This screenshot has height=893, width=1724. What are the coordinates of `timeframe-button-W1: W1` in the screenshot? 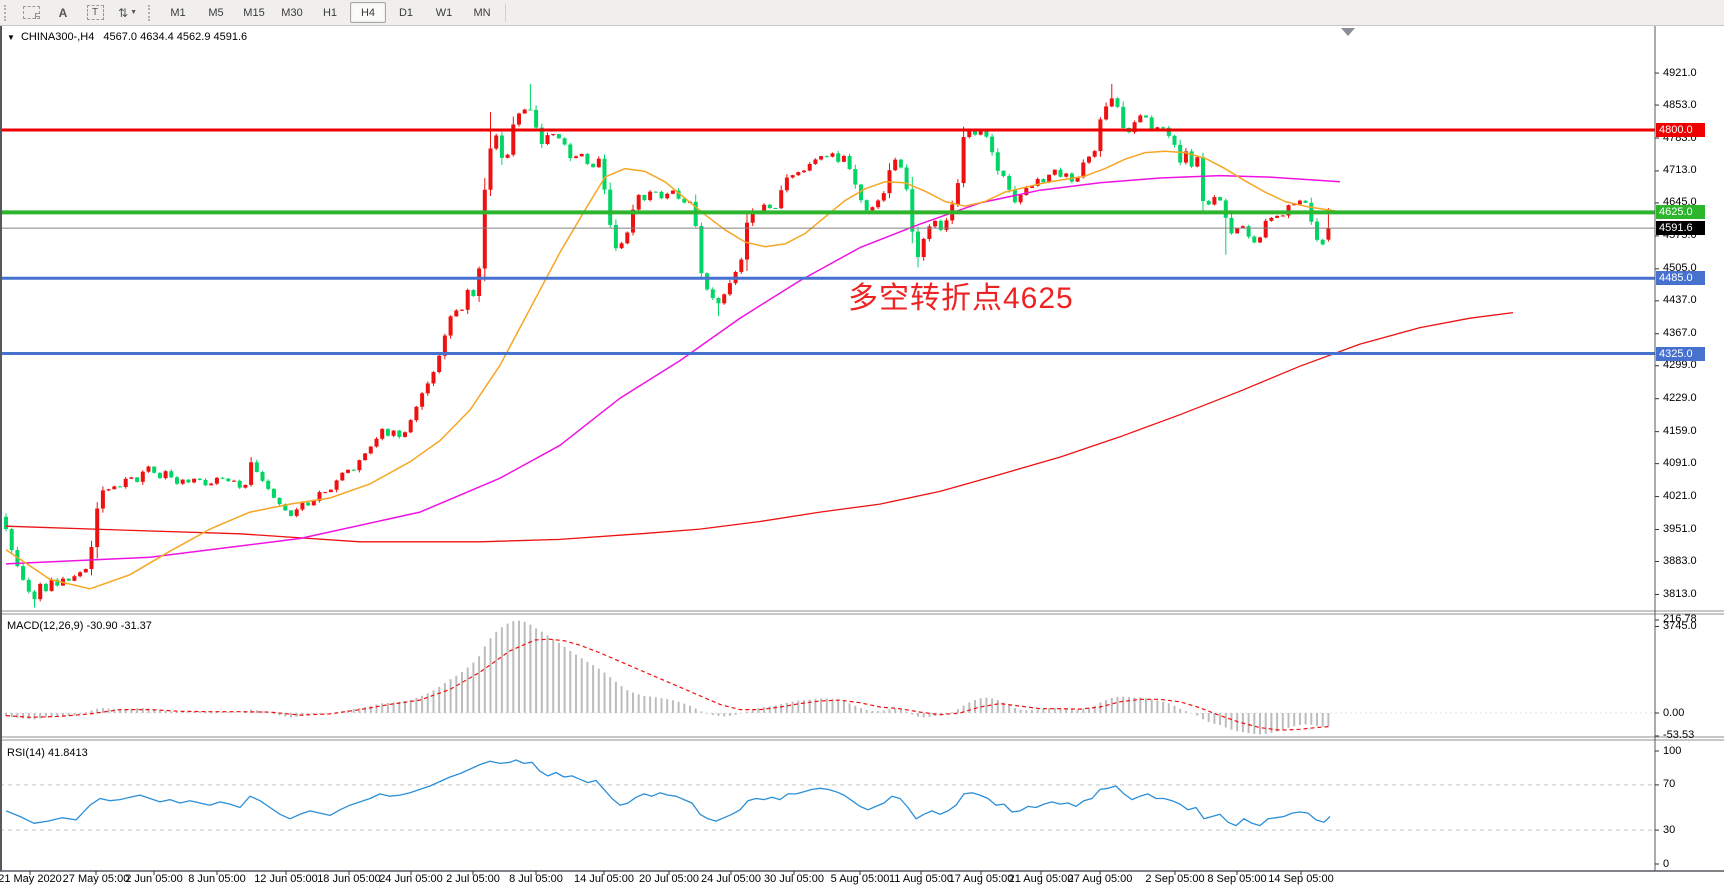 It's located at (444, 12).